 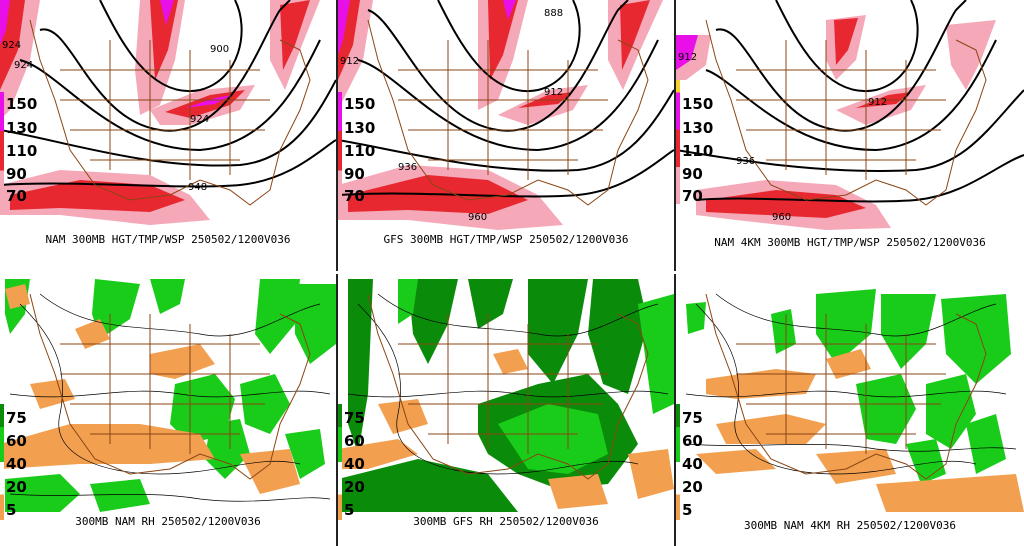 What do you see at coordinates (506, 521) in the screenshot?
I see `panel-caption: 300MB GFS RH 250502/1200V036` at bounding box center [506, 521].